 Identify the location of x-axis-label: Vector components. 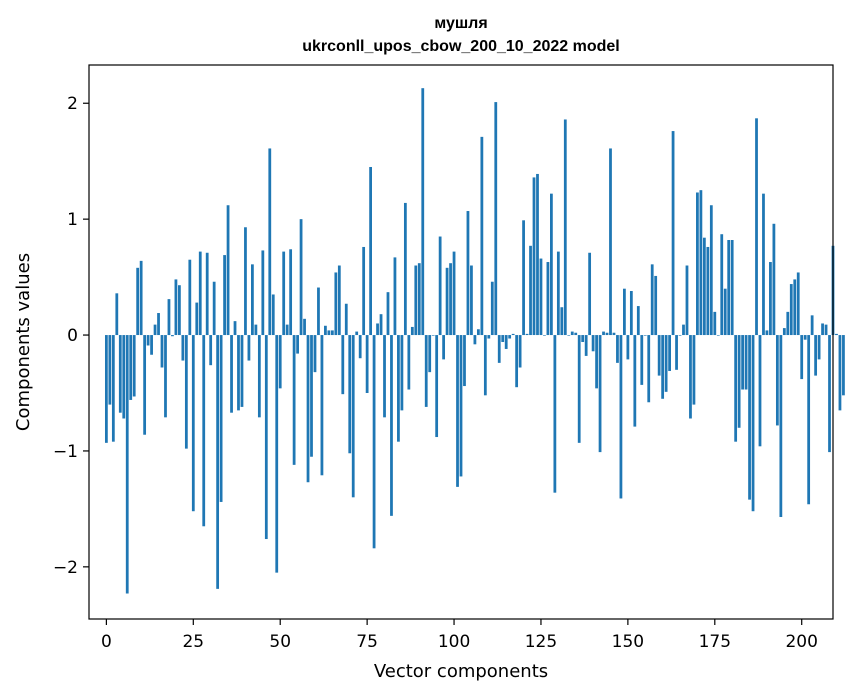
(461, 671).